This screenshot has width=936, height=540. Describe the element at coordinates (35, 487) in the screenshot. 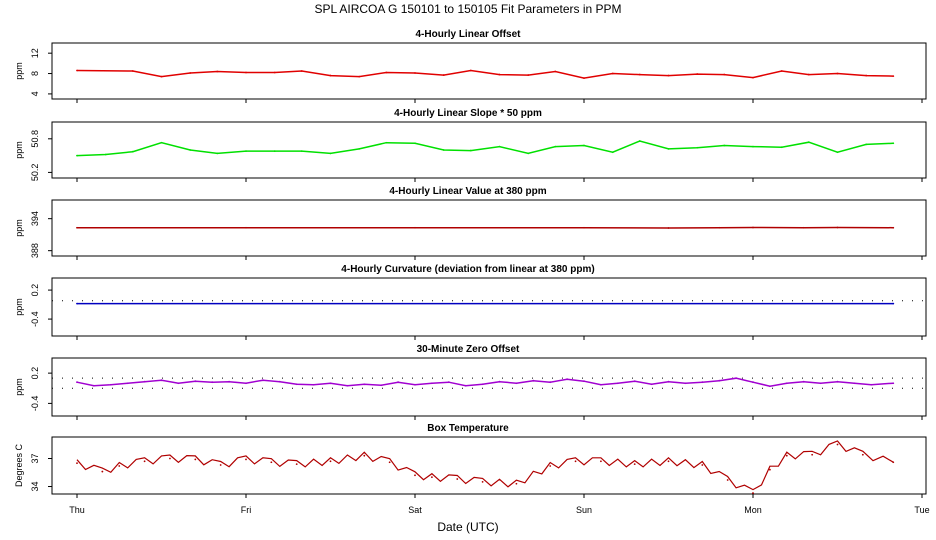

I see `y-tick-label: 34` at that location.